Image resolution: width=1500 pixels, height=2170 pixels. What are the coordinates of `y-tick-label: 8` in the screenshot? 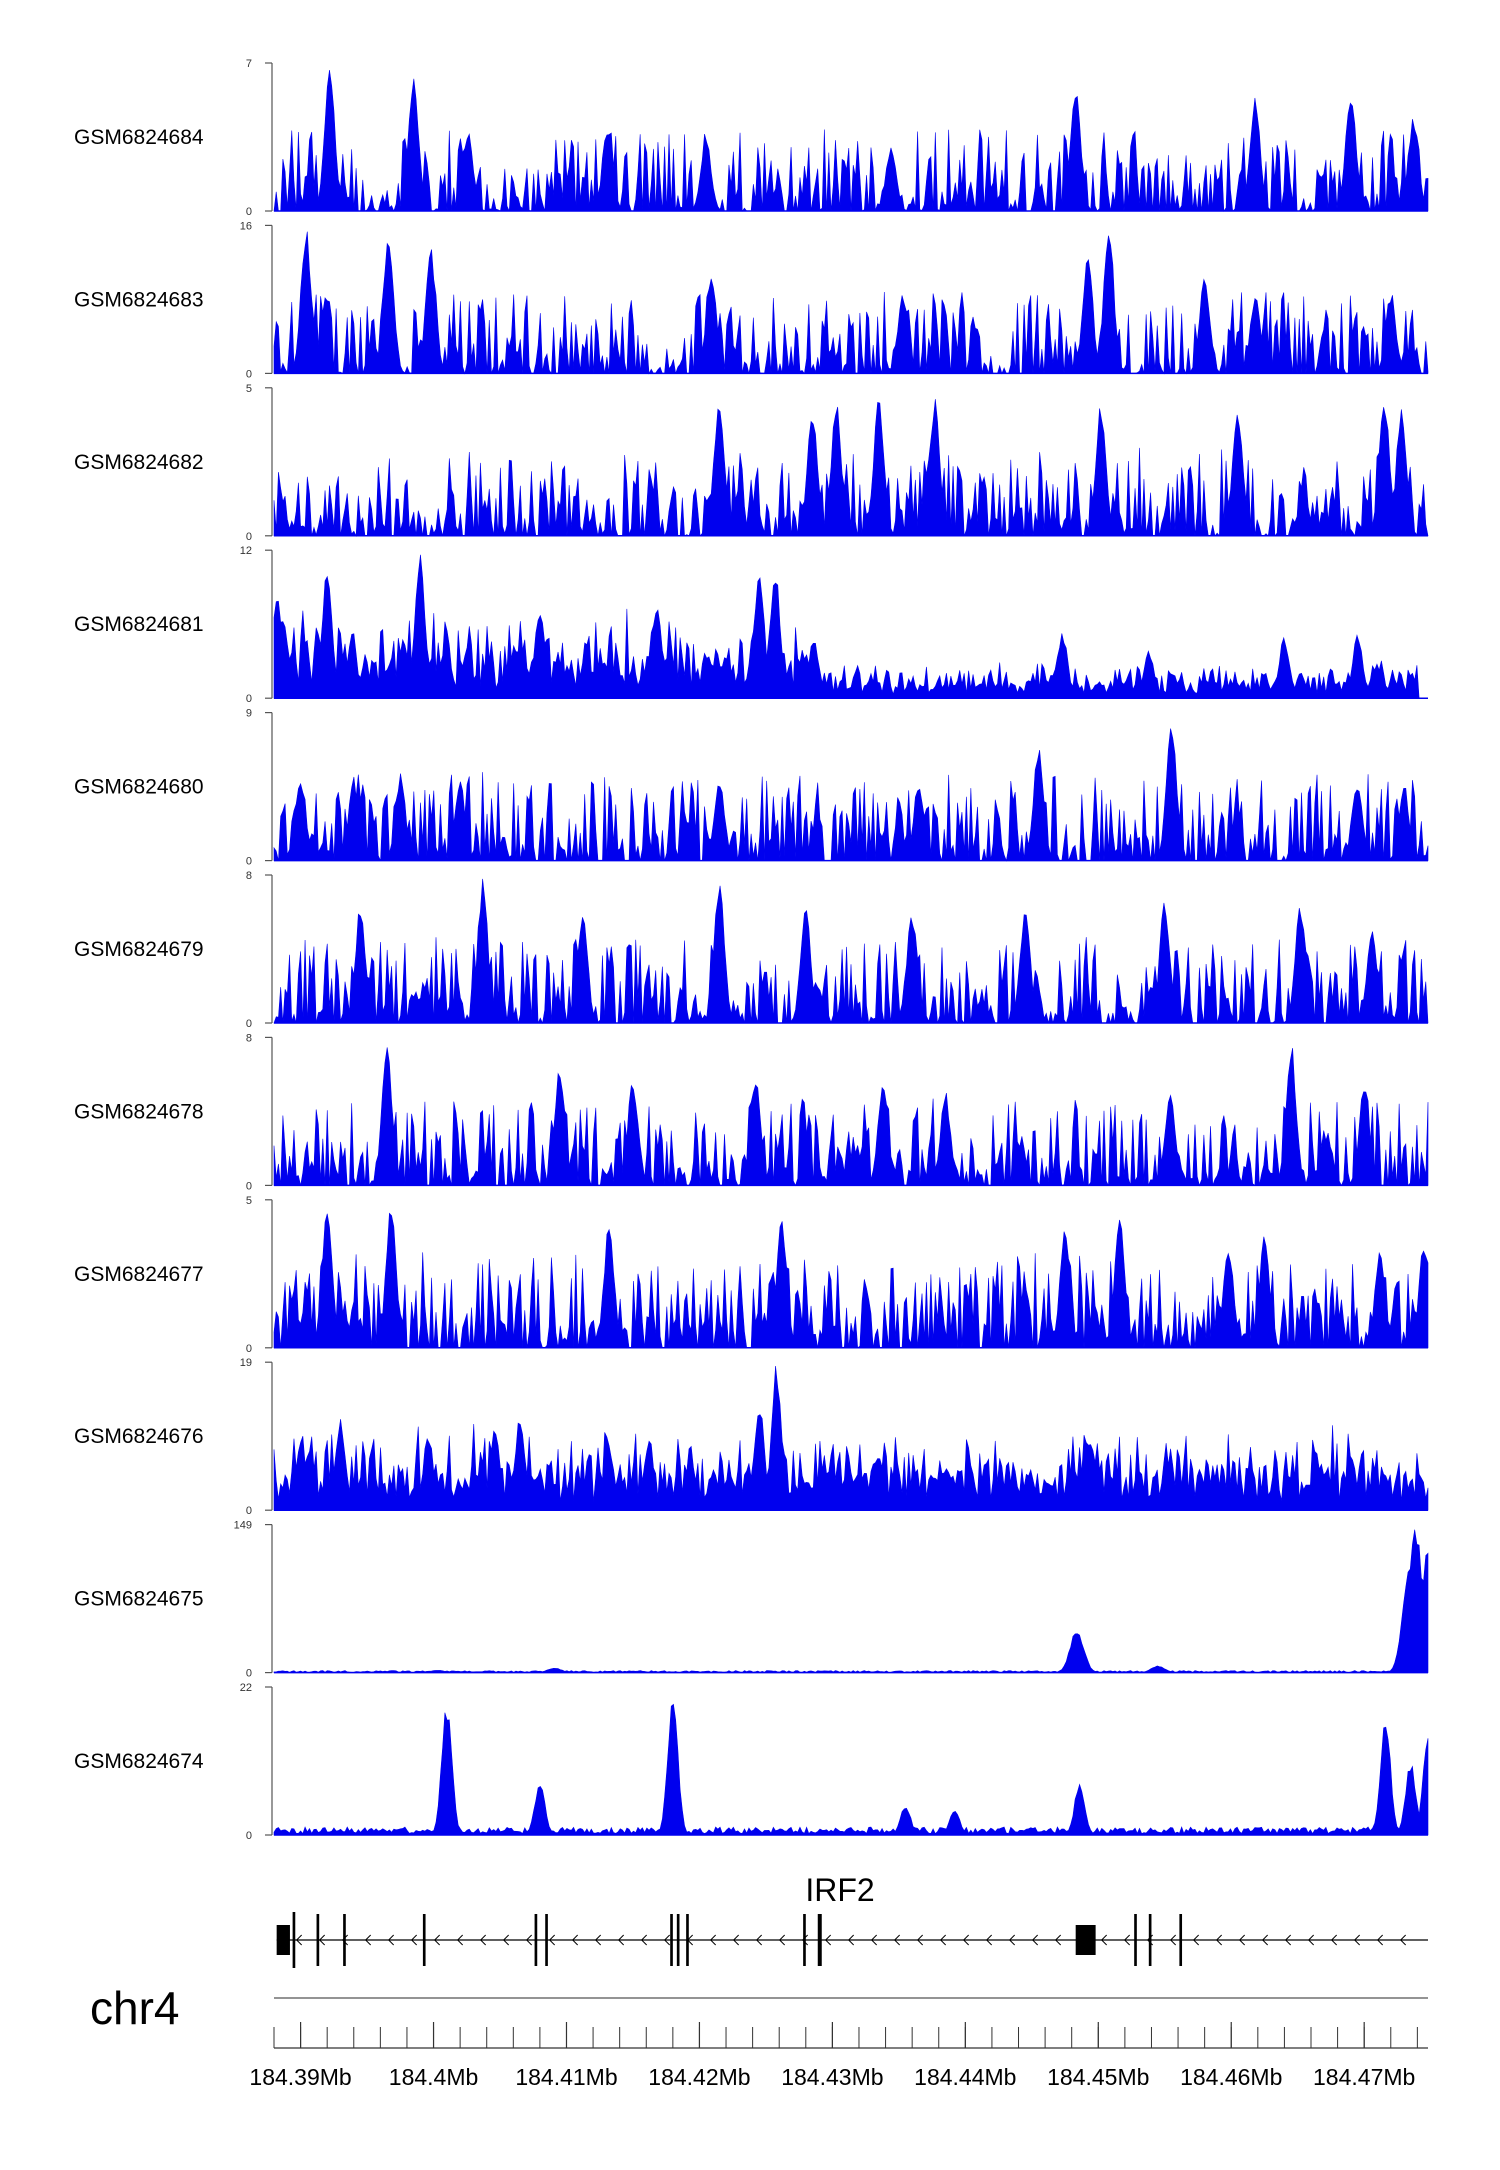 It's located at (249, 1038).